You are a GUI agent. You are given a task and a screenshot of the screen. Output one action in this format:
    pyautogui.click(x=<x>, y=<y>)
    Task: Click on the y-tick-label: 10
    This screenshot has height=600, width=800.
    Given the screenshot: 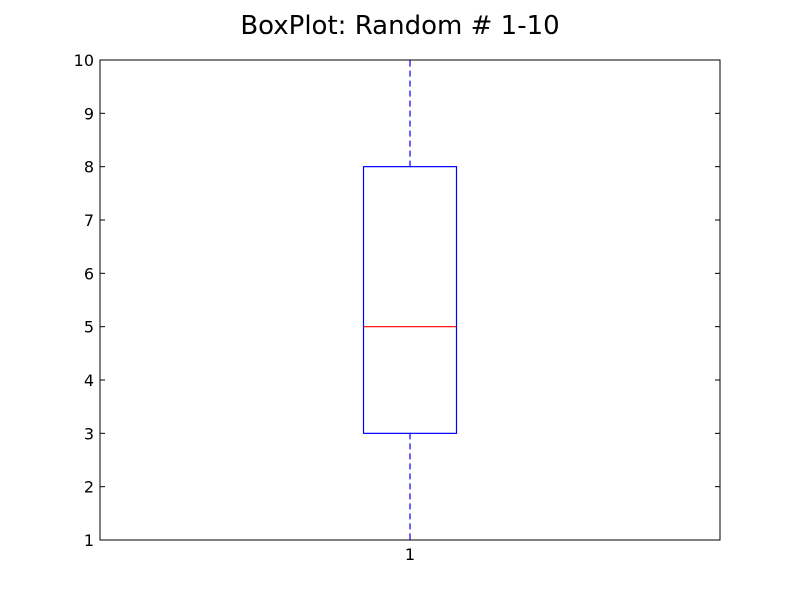 What is the action you would take?
    pyautogui.click(x=84, y=60)
    